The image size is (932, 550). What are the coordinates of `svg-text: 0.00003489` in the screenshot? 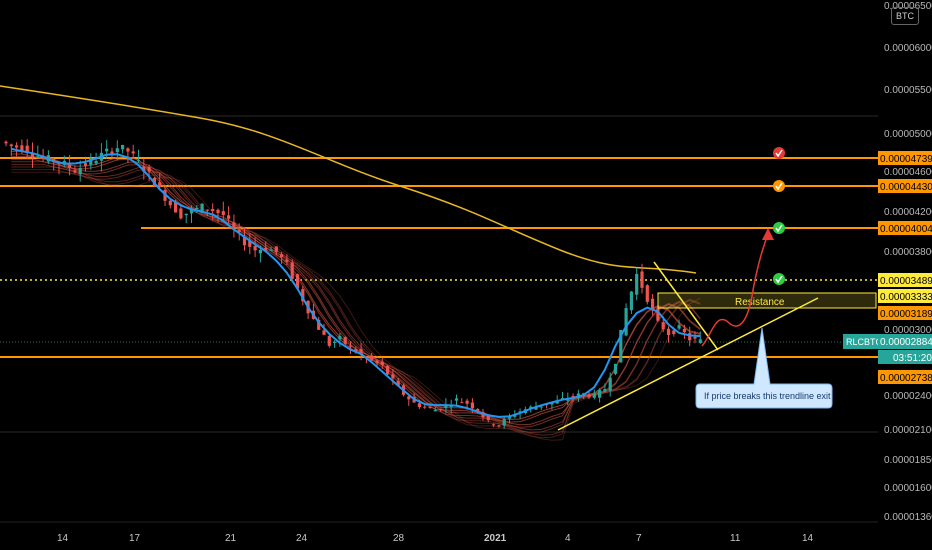 It's located at (906, 281).